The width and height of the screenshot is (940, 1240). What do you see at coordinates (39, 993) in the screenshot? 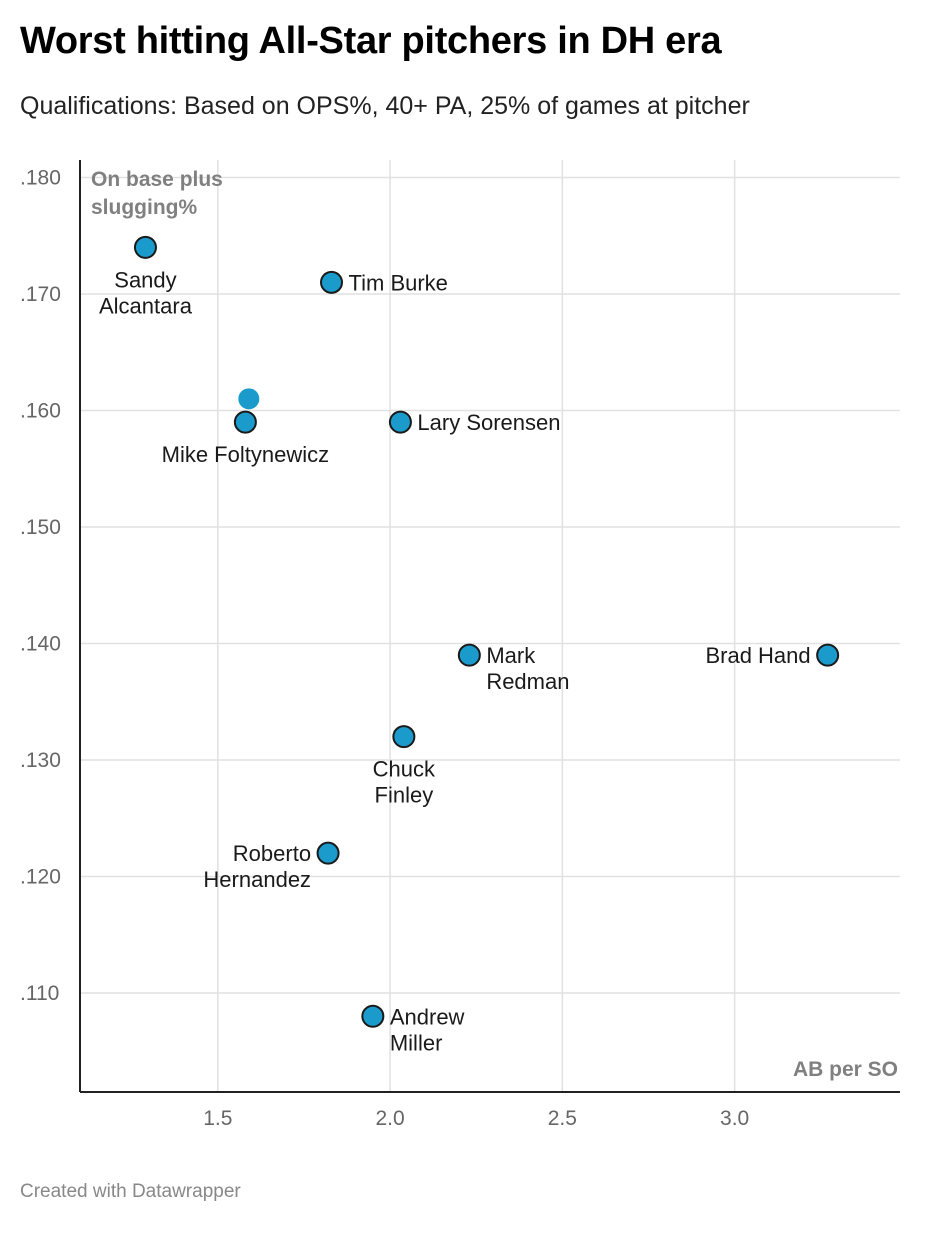
I see `y-tick-label: .110` at bounding box center [39, 993].